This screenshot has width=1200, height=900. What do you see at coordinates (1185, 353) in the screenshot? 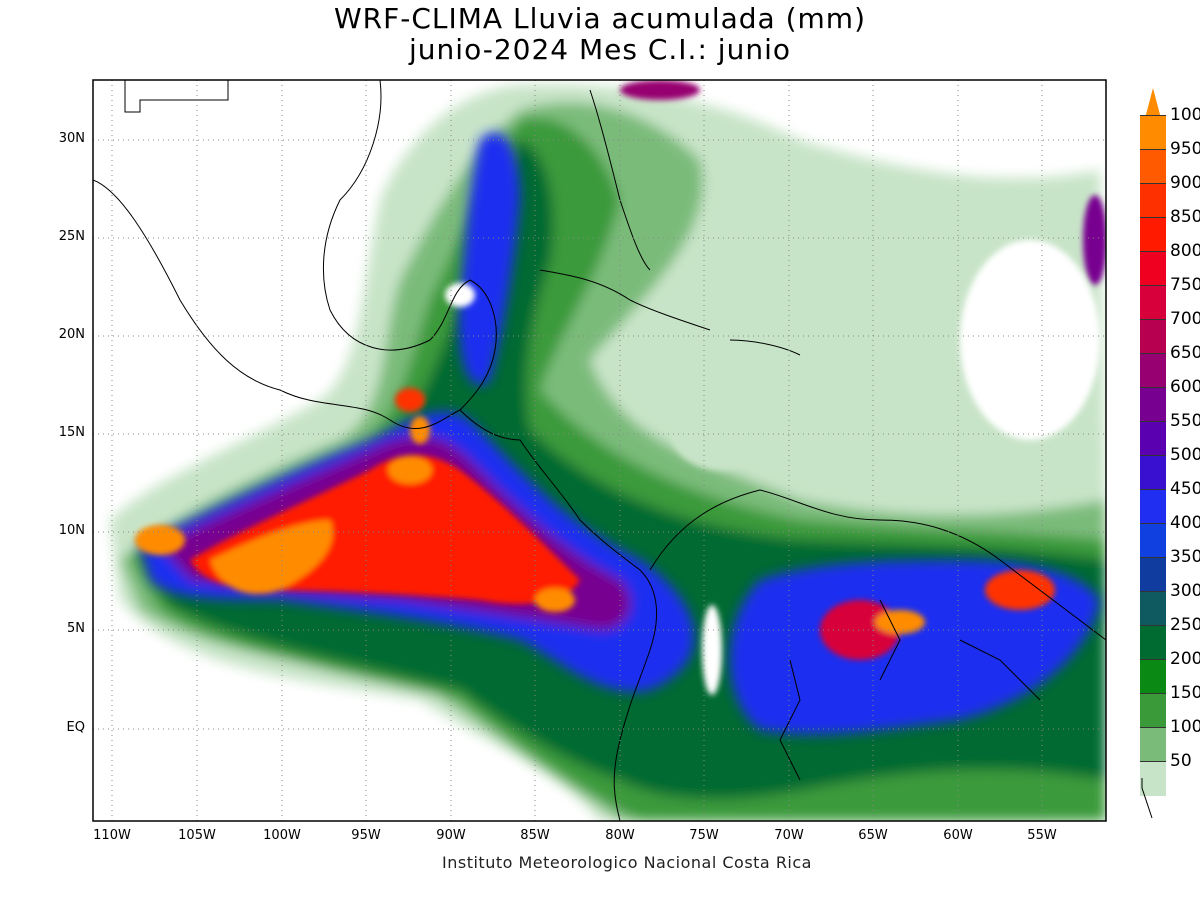
I see `legend-label: 650` at bounding box center [1185, 353].